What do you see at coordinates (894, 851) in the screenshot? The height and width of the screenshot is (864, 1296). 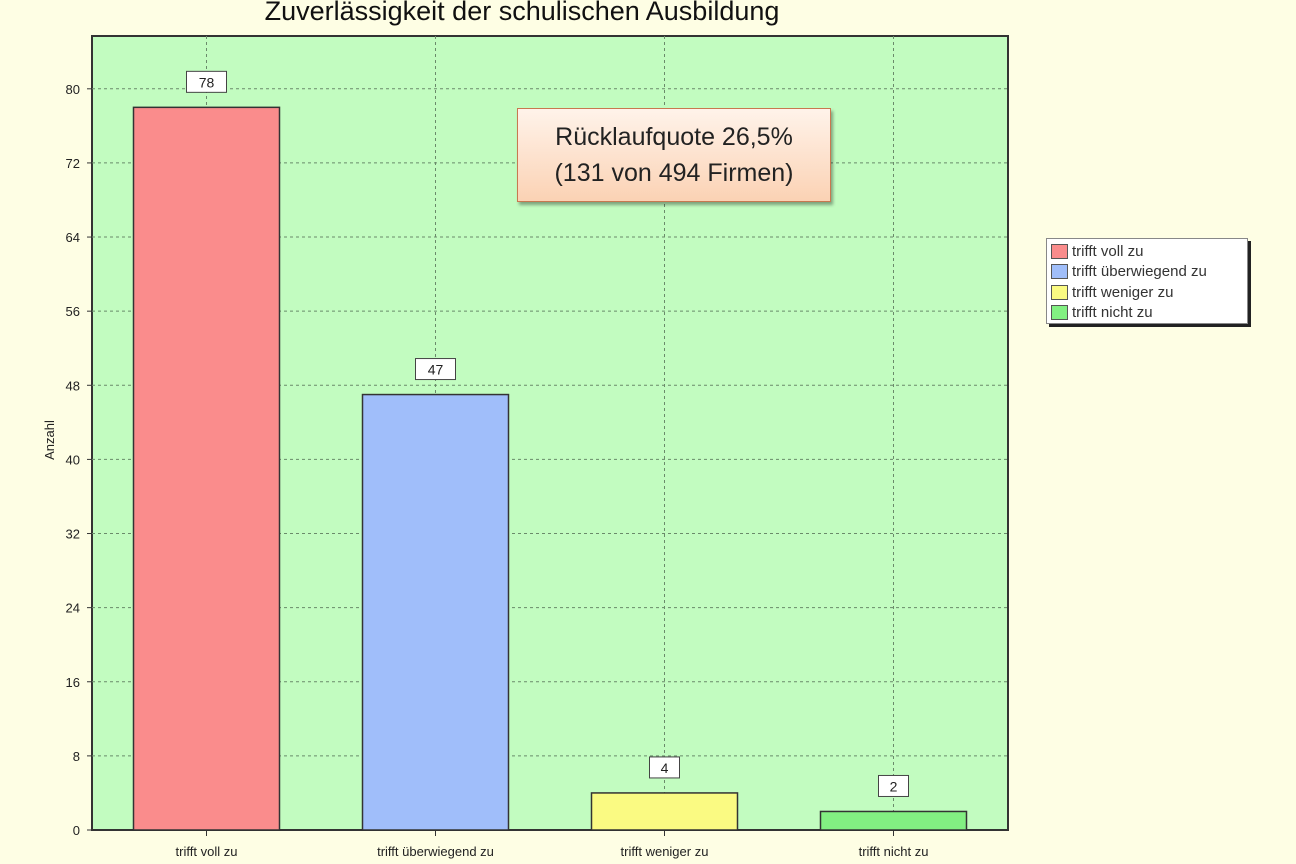 I see `x-tick-label: trifft nicht zu` at bounding box center [894, 851].